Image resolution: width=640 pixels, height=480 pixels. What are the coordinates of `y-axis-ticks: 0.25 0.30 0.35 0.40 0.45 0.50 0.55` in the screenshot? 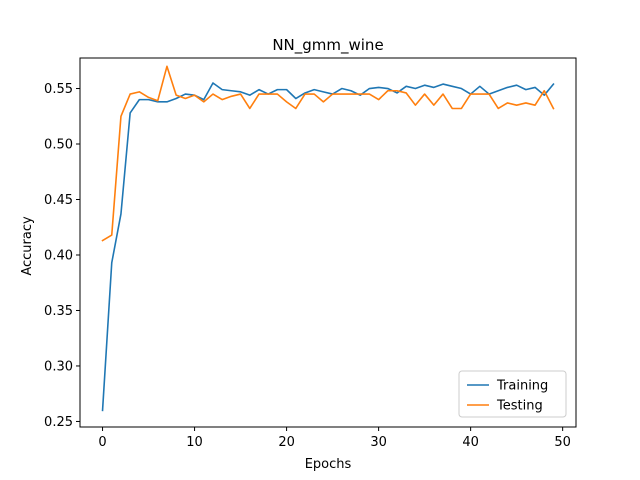 It's located at (62, 256).